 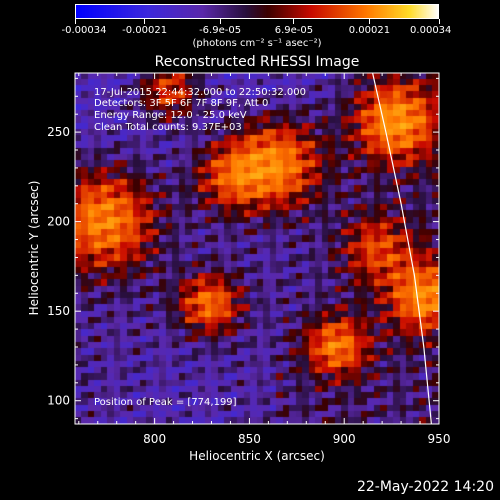 What do you see at coordinates (220, 30) in the screenshot?
I see `colorbar-tick-label: -6.9e-05` at bounding box center [220, 30].